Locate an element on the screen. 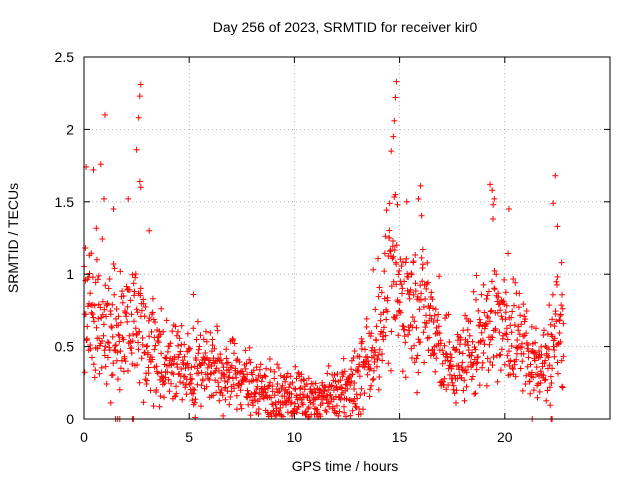  x-axis-label: GPS time / hours is located at coordinates (345, 466).